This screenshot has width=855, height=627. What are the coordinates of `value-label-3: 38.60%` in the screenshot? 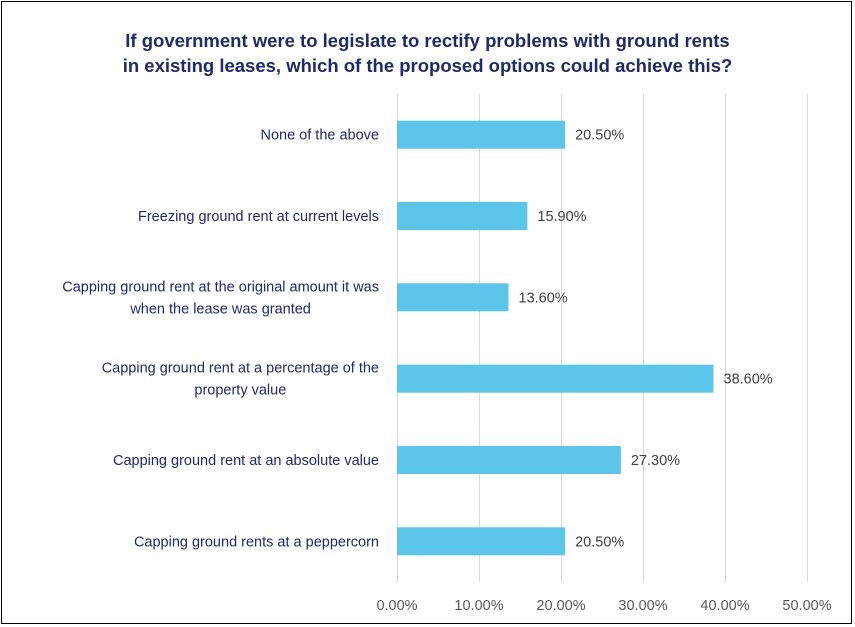 It's located at (748, 380).